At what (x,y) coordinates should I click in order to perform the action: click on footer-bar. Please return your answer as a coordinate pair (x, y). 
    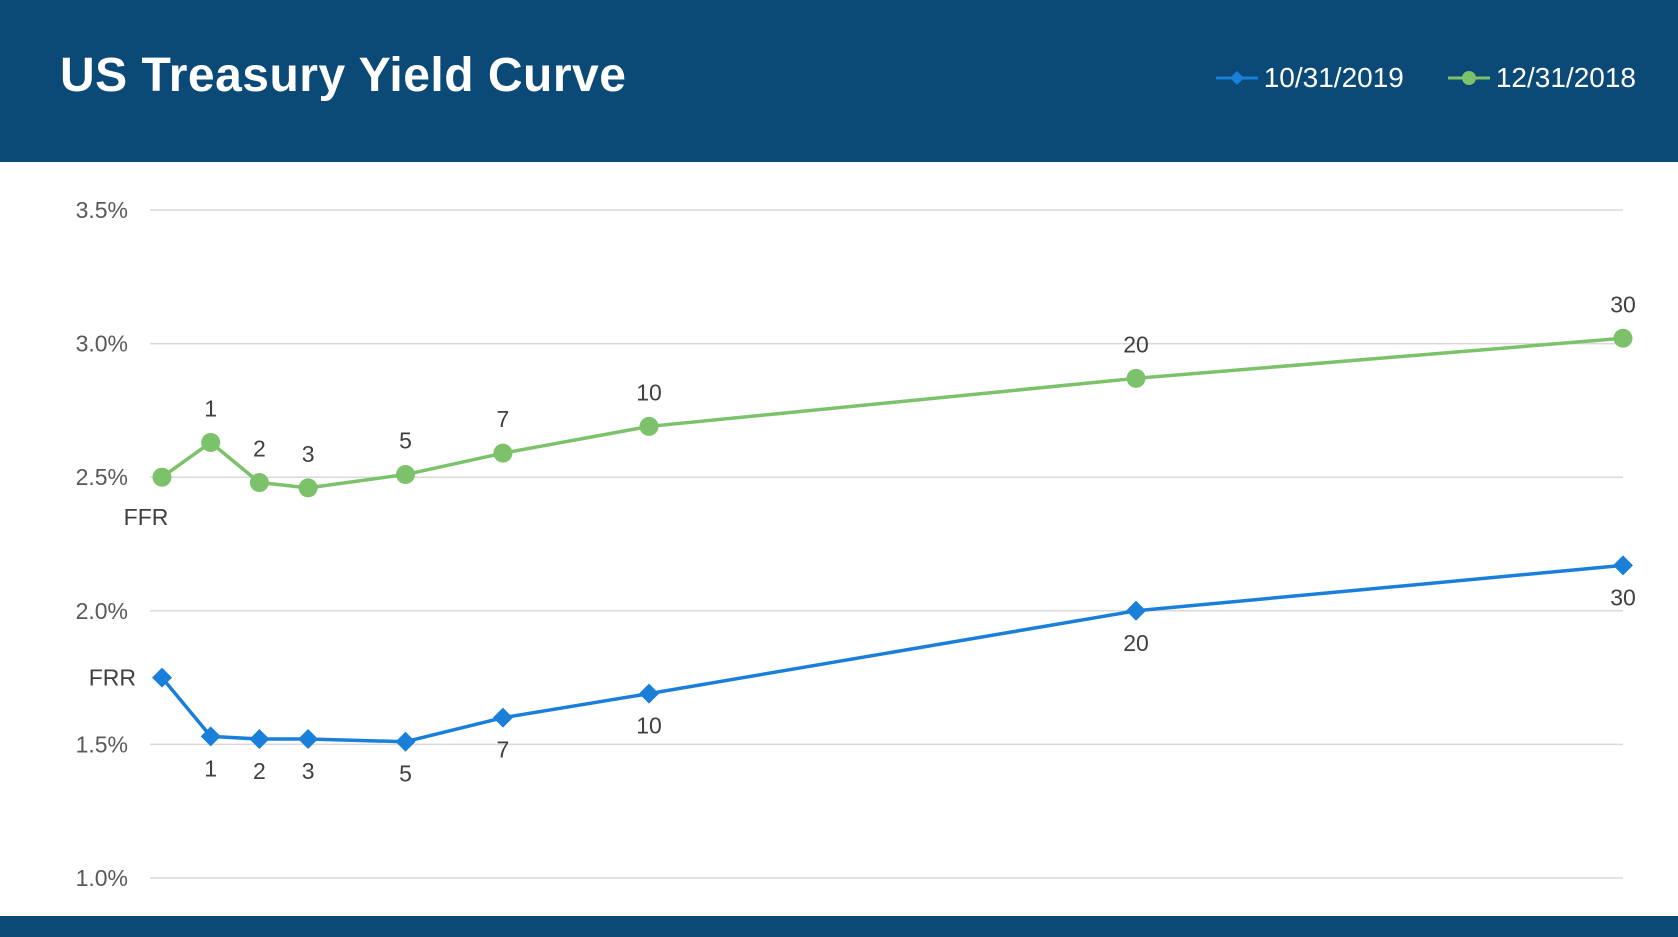
    Looking at the image, I should click on (839, 926).